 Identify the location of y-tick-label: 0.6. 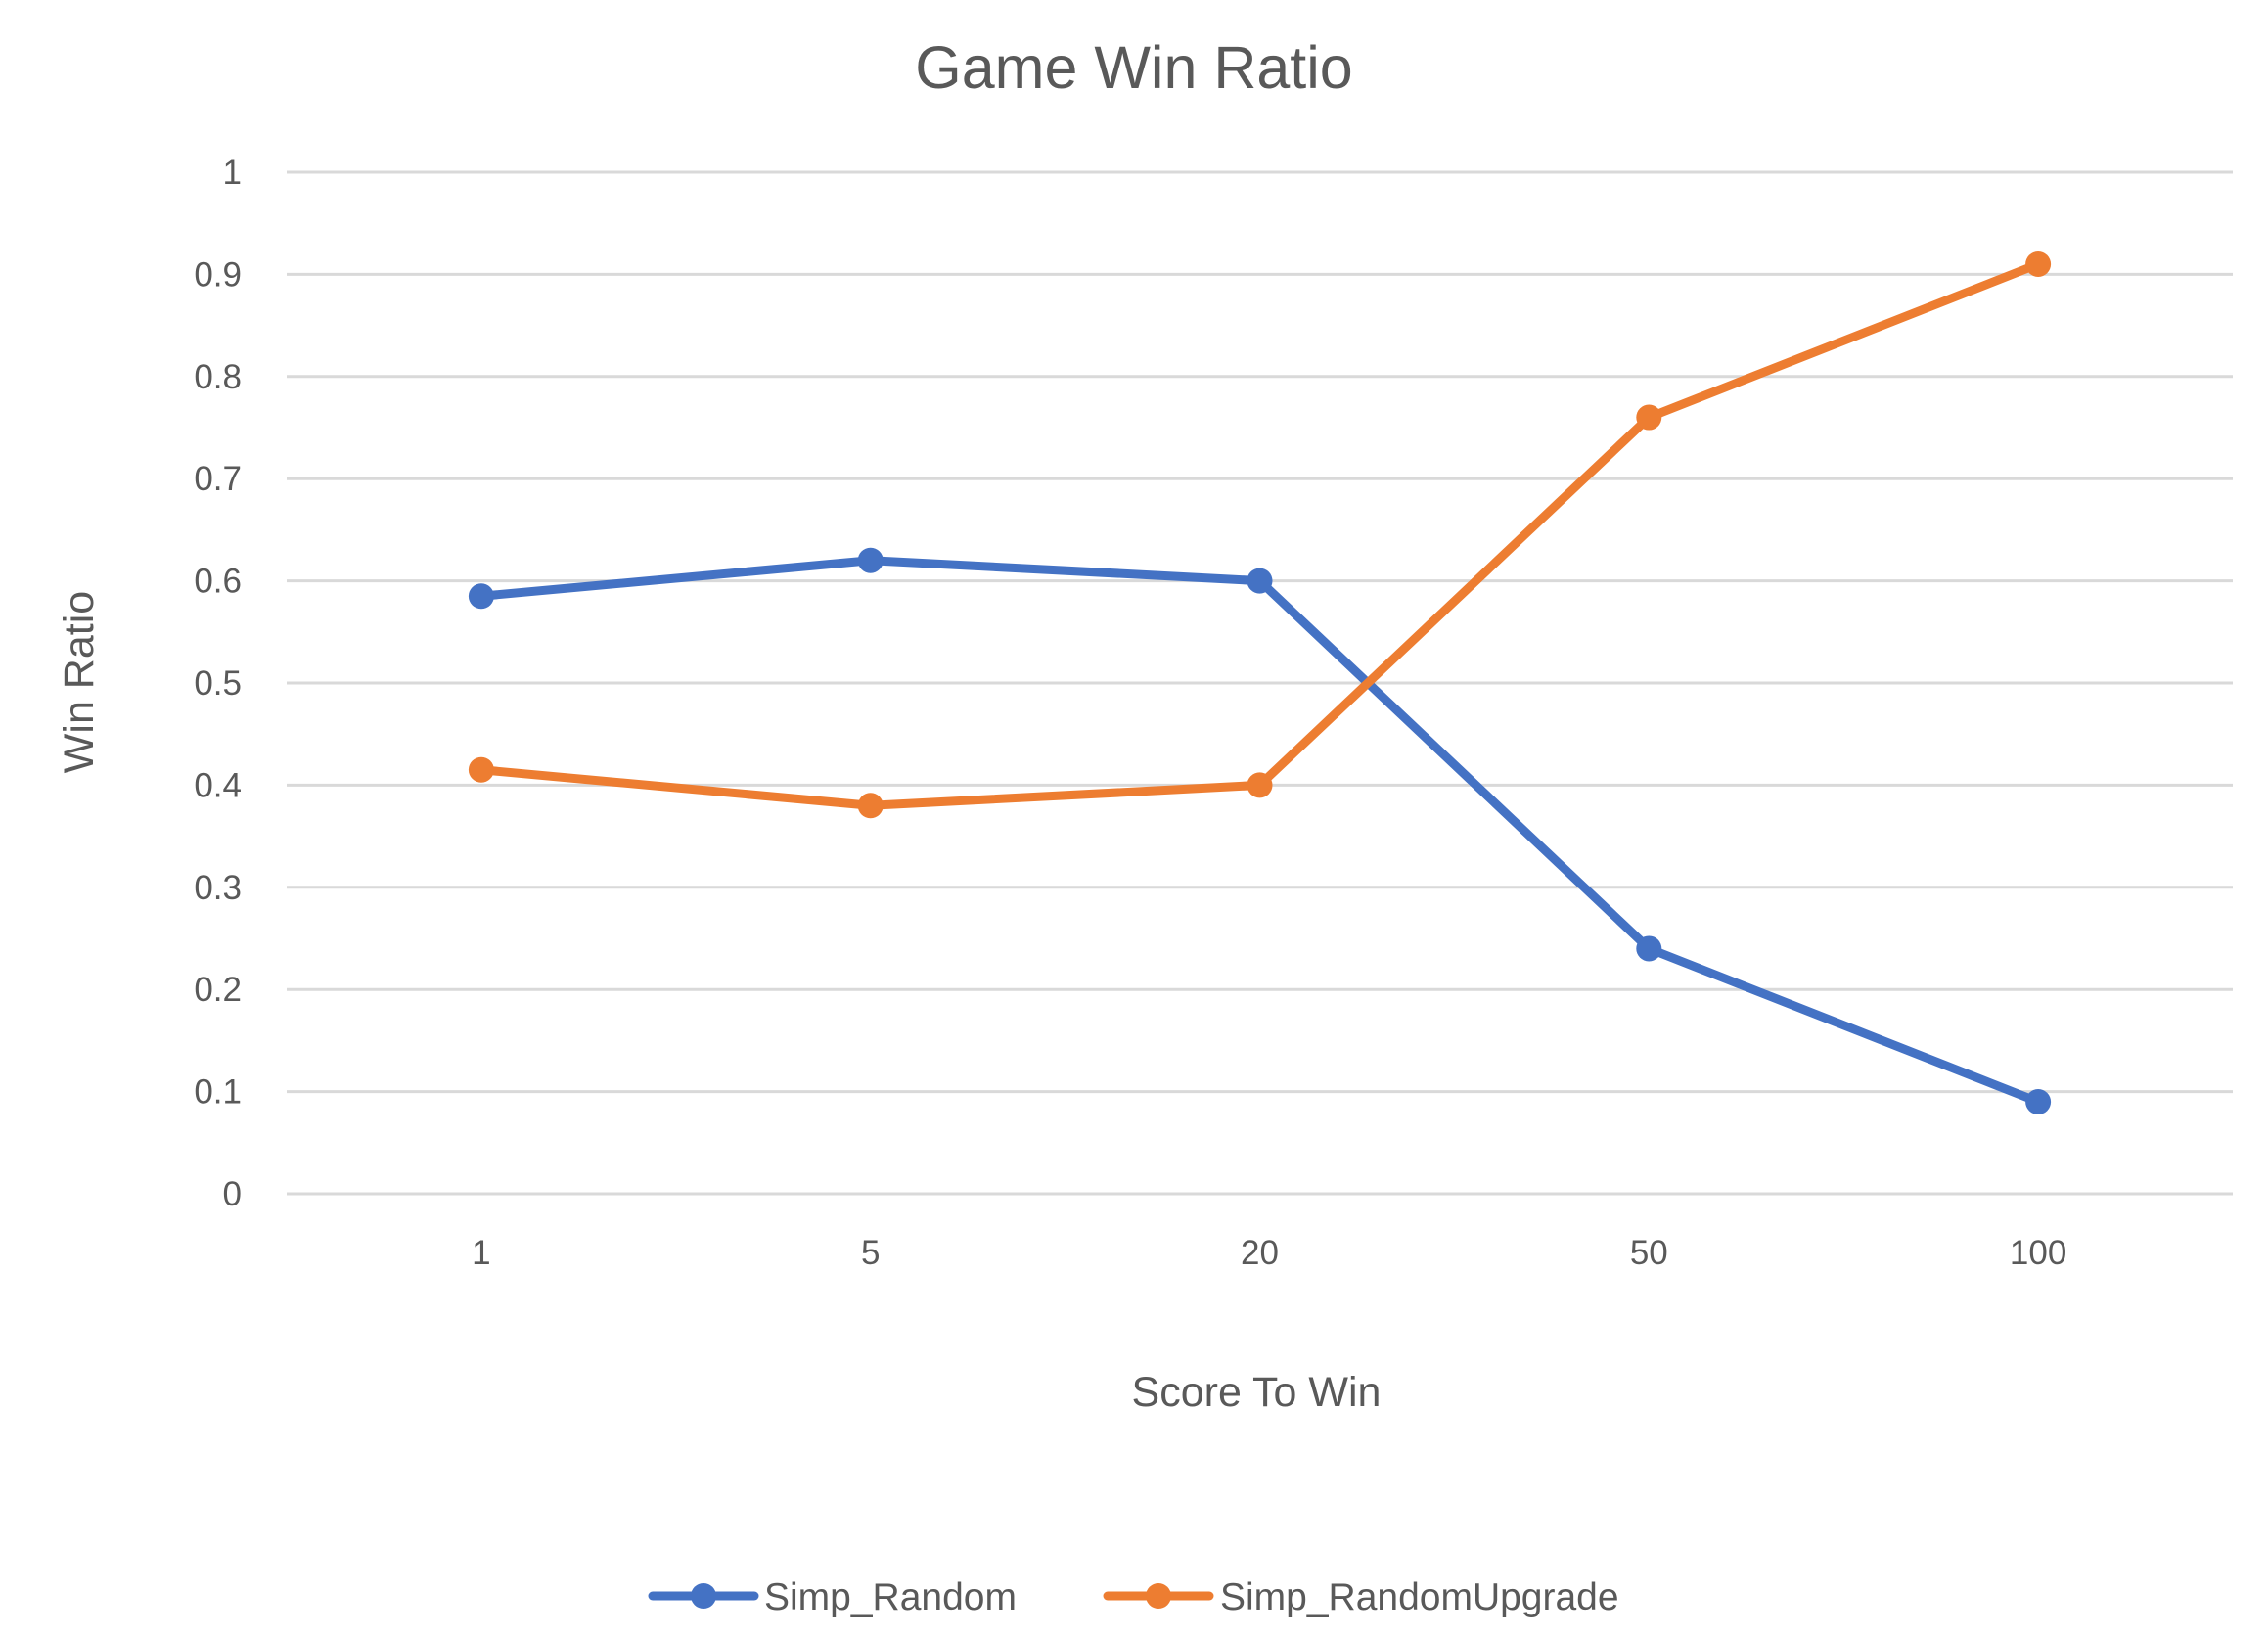
(218, 582).